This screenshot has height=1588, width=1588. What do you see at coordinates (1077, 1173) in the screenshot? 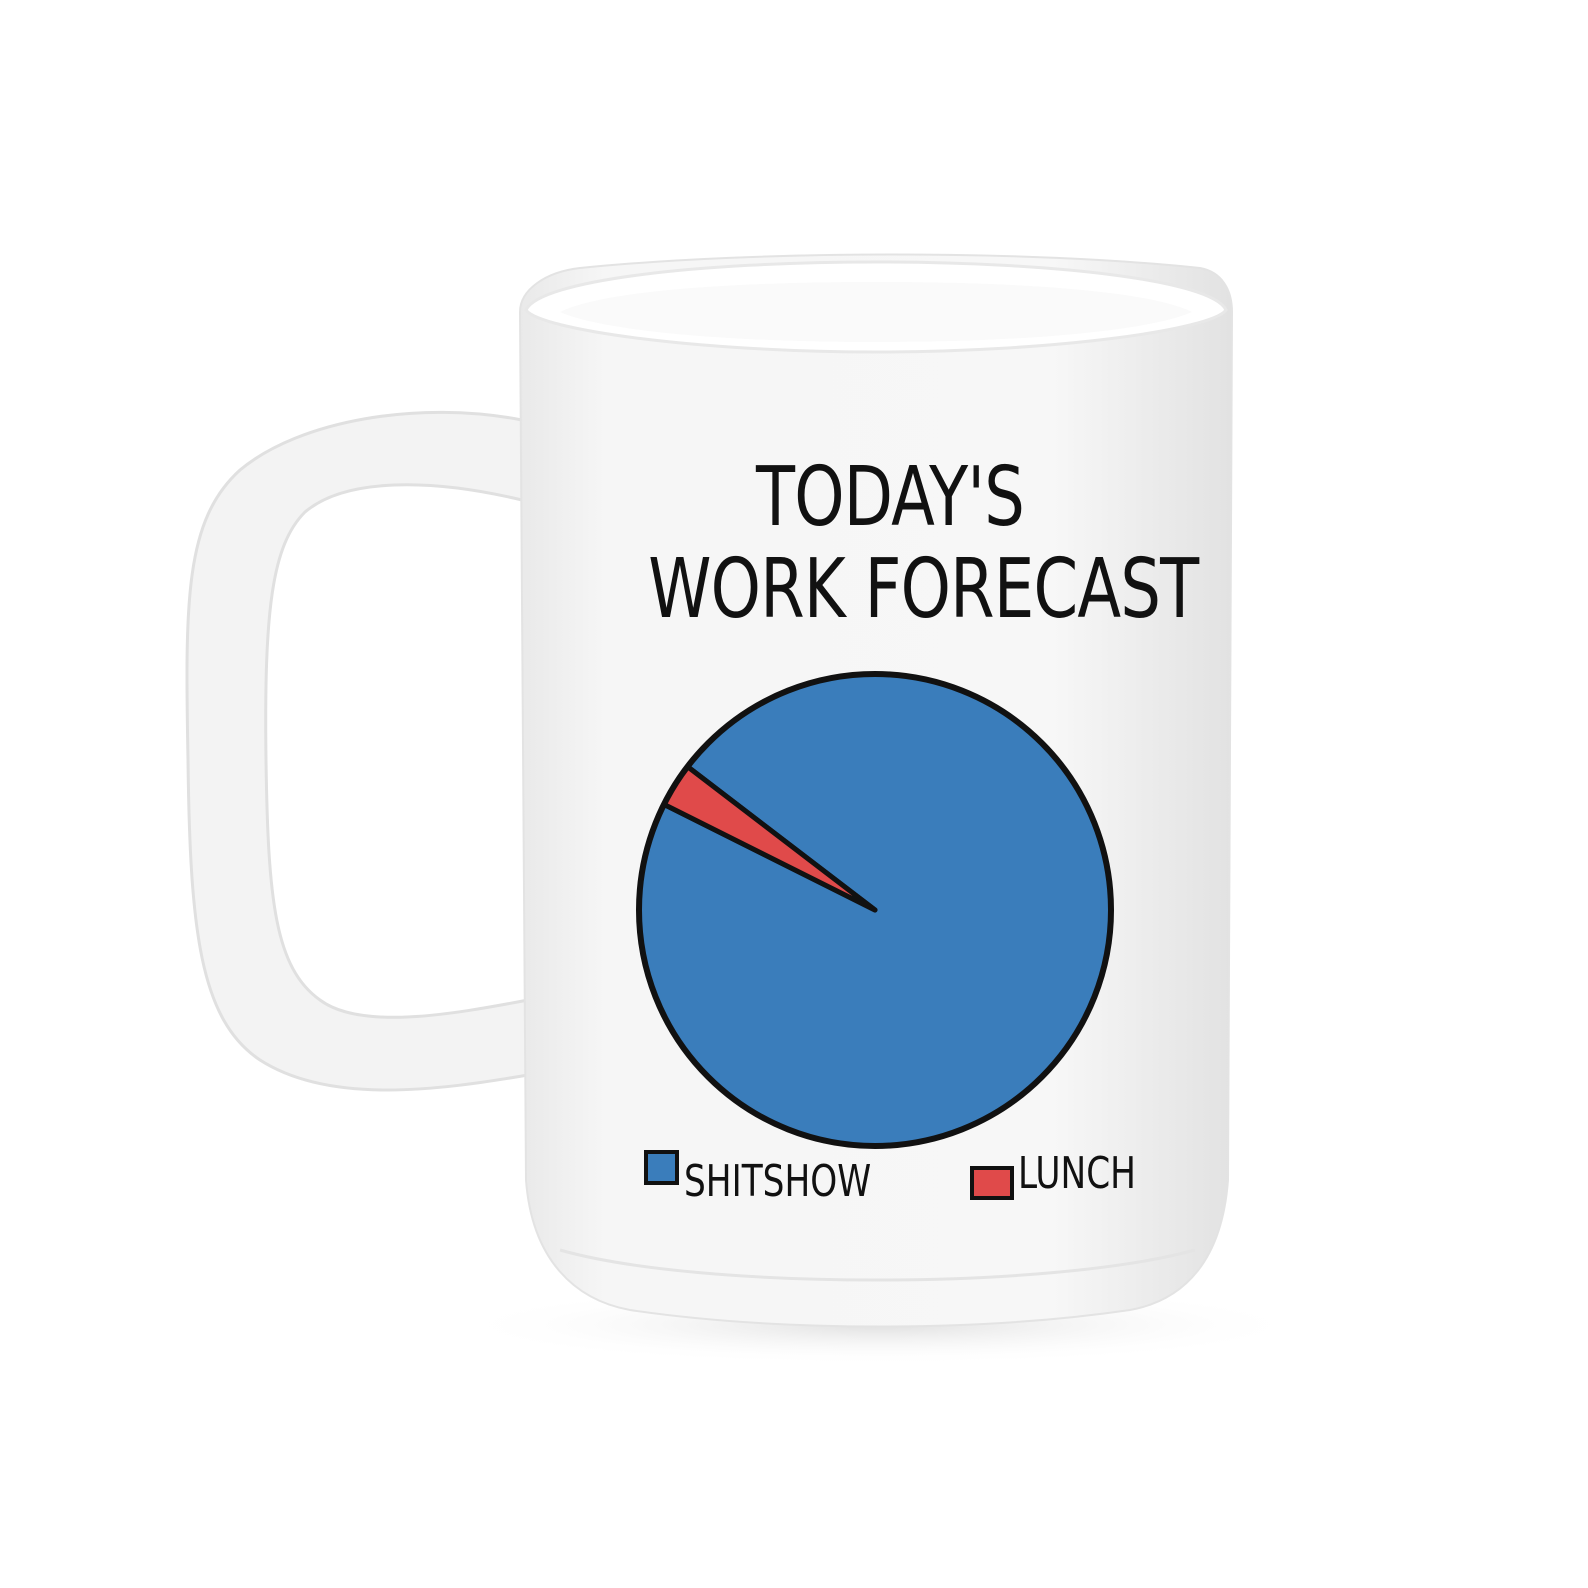
I see `legend-label-lunch: LUNCH` at bounding box center [1077, 1173].